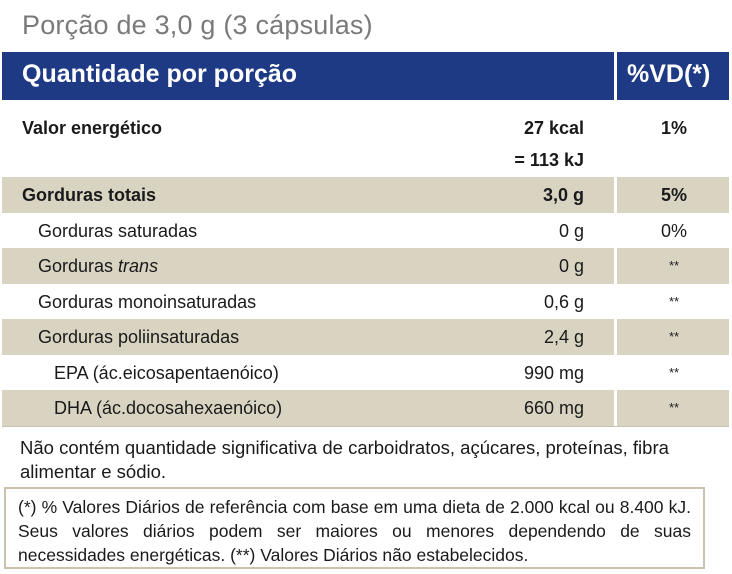 The image size is (732, 574). Describe the element at coordinates (673, 231) in the screenshot. I see `nutrient-vd: 0%` at that location.